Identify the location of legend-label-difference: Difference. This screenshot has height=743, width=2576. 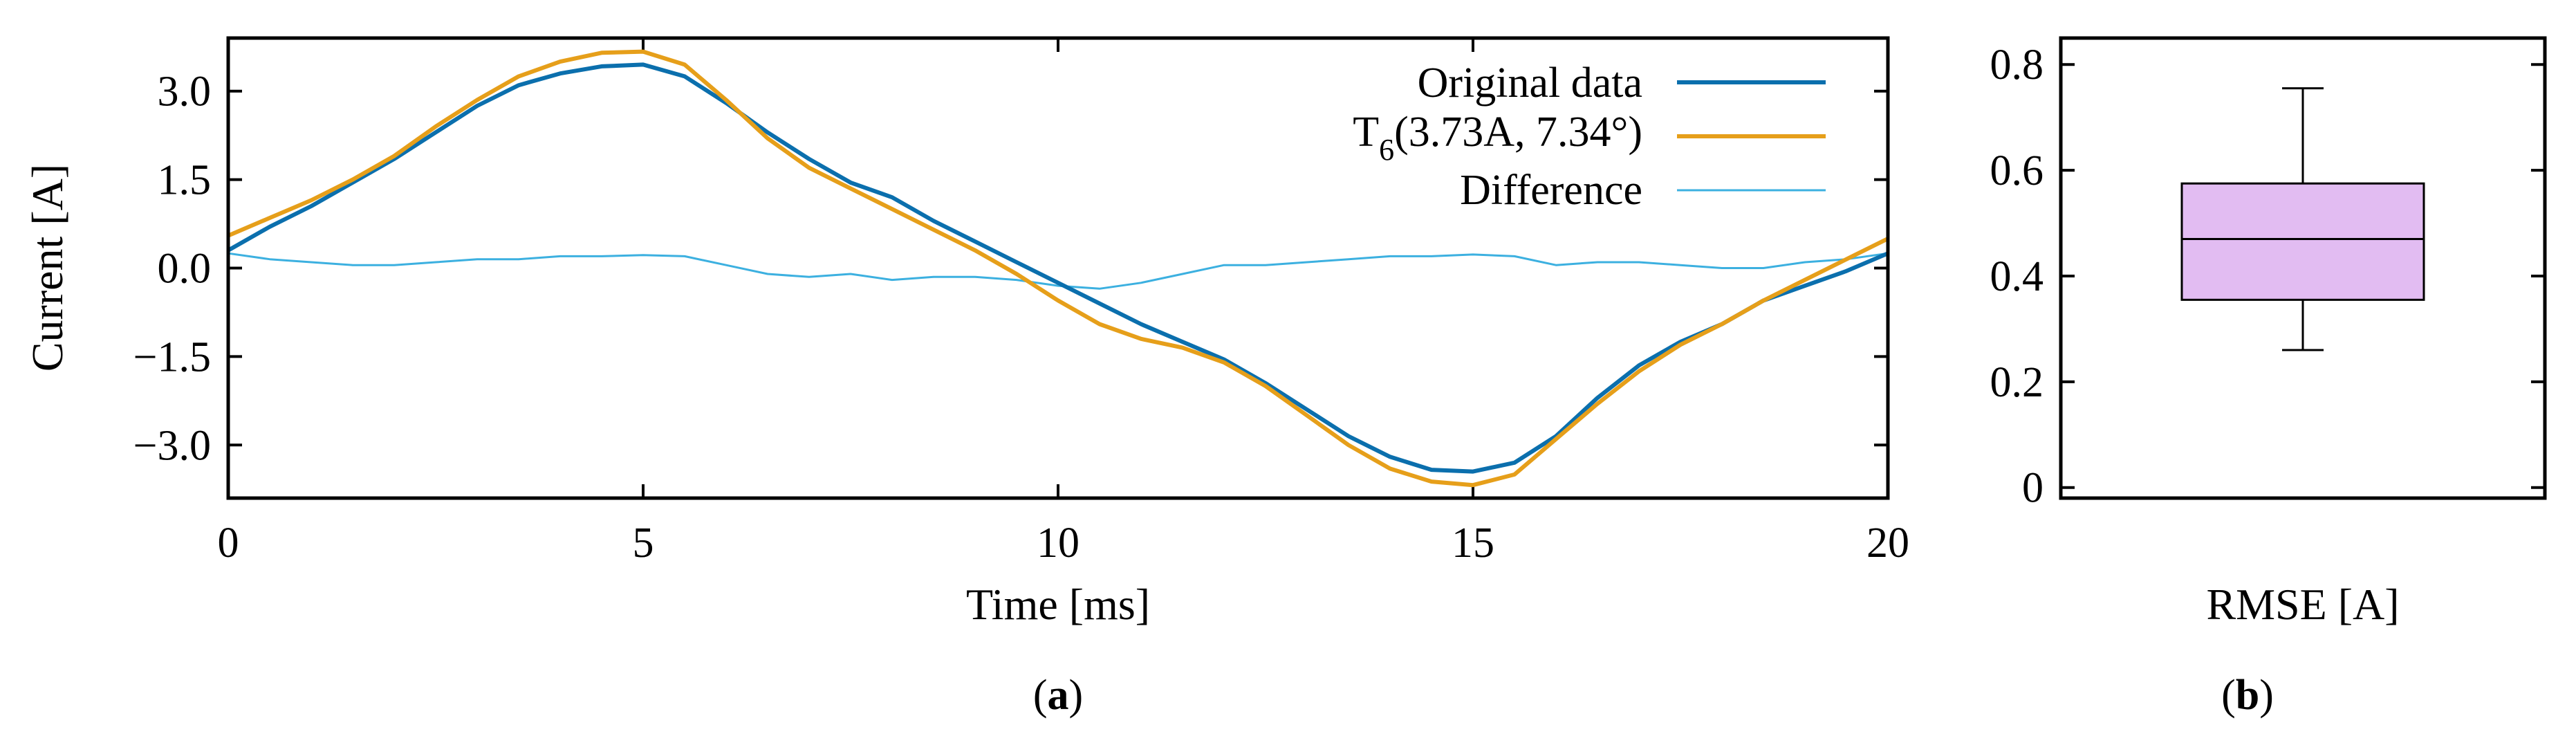
(1551, 190).